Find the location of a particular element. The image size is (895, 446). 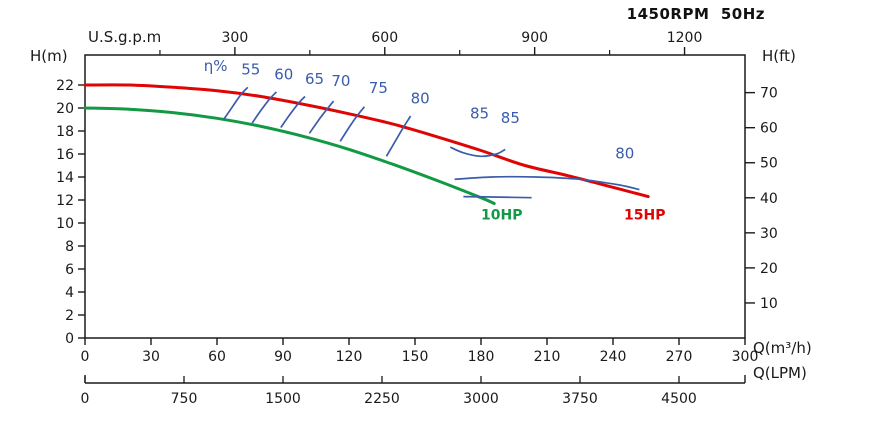

x-top-tick-label: 600 is located at coordinates (384, 38).